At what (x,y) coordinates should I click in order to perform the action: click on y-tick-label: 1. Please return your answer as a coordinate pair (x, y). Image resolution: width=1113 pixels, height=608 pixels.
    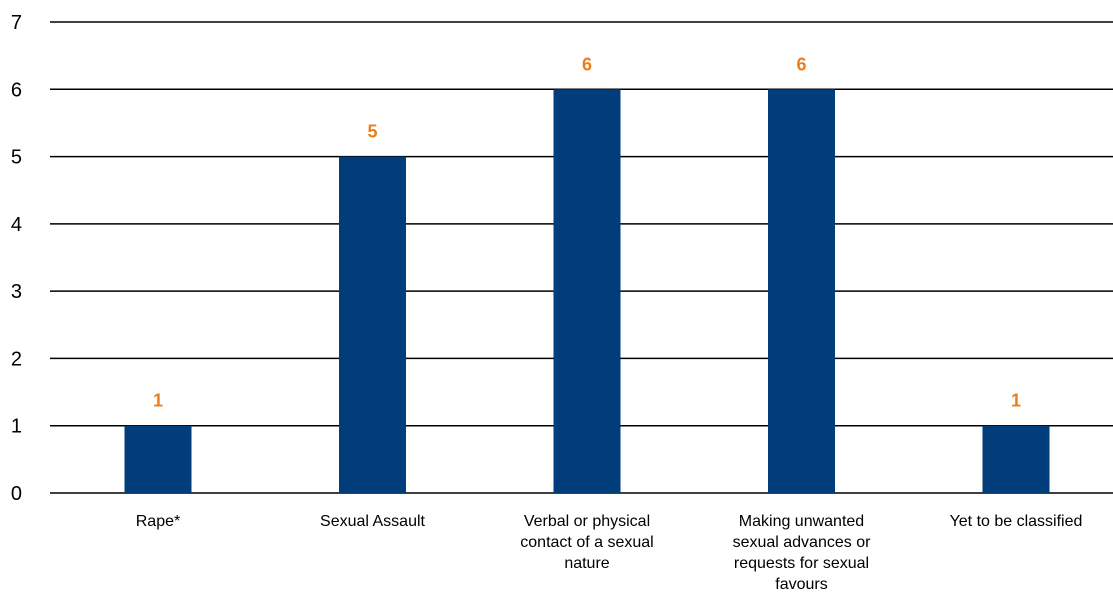
    Looking at the image, I should click on (16, 427).